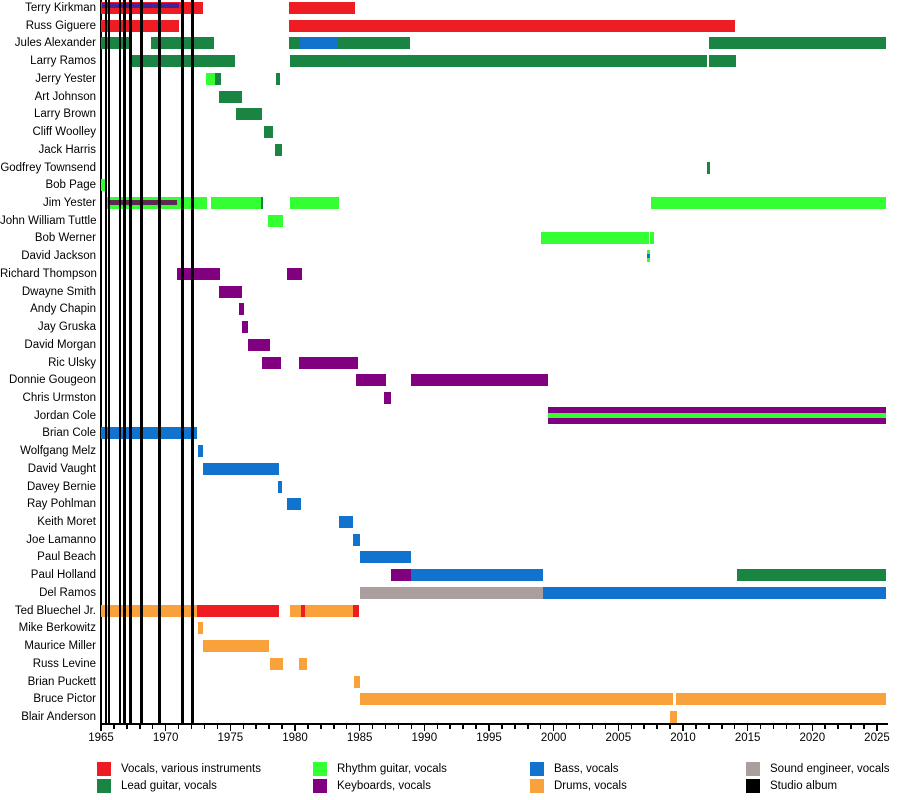 This screenshot has height=800, width=900. What do you see at coordinates (590, 786) in the screenshot?
I see `legend-label: Drums, vocals` at bounding box center [590, 786].